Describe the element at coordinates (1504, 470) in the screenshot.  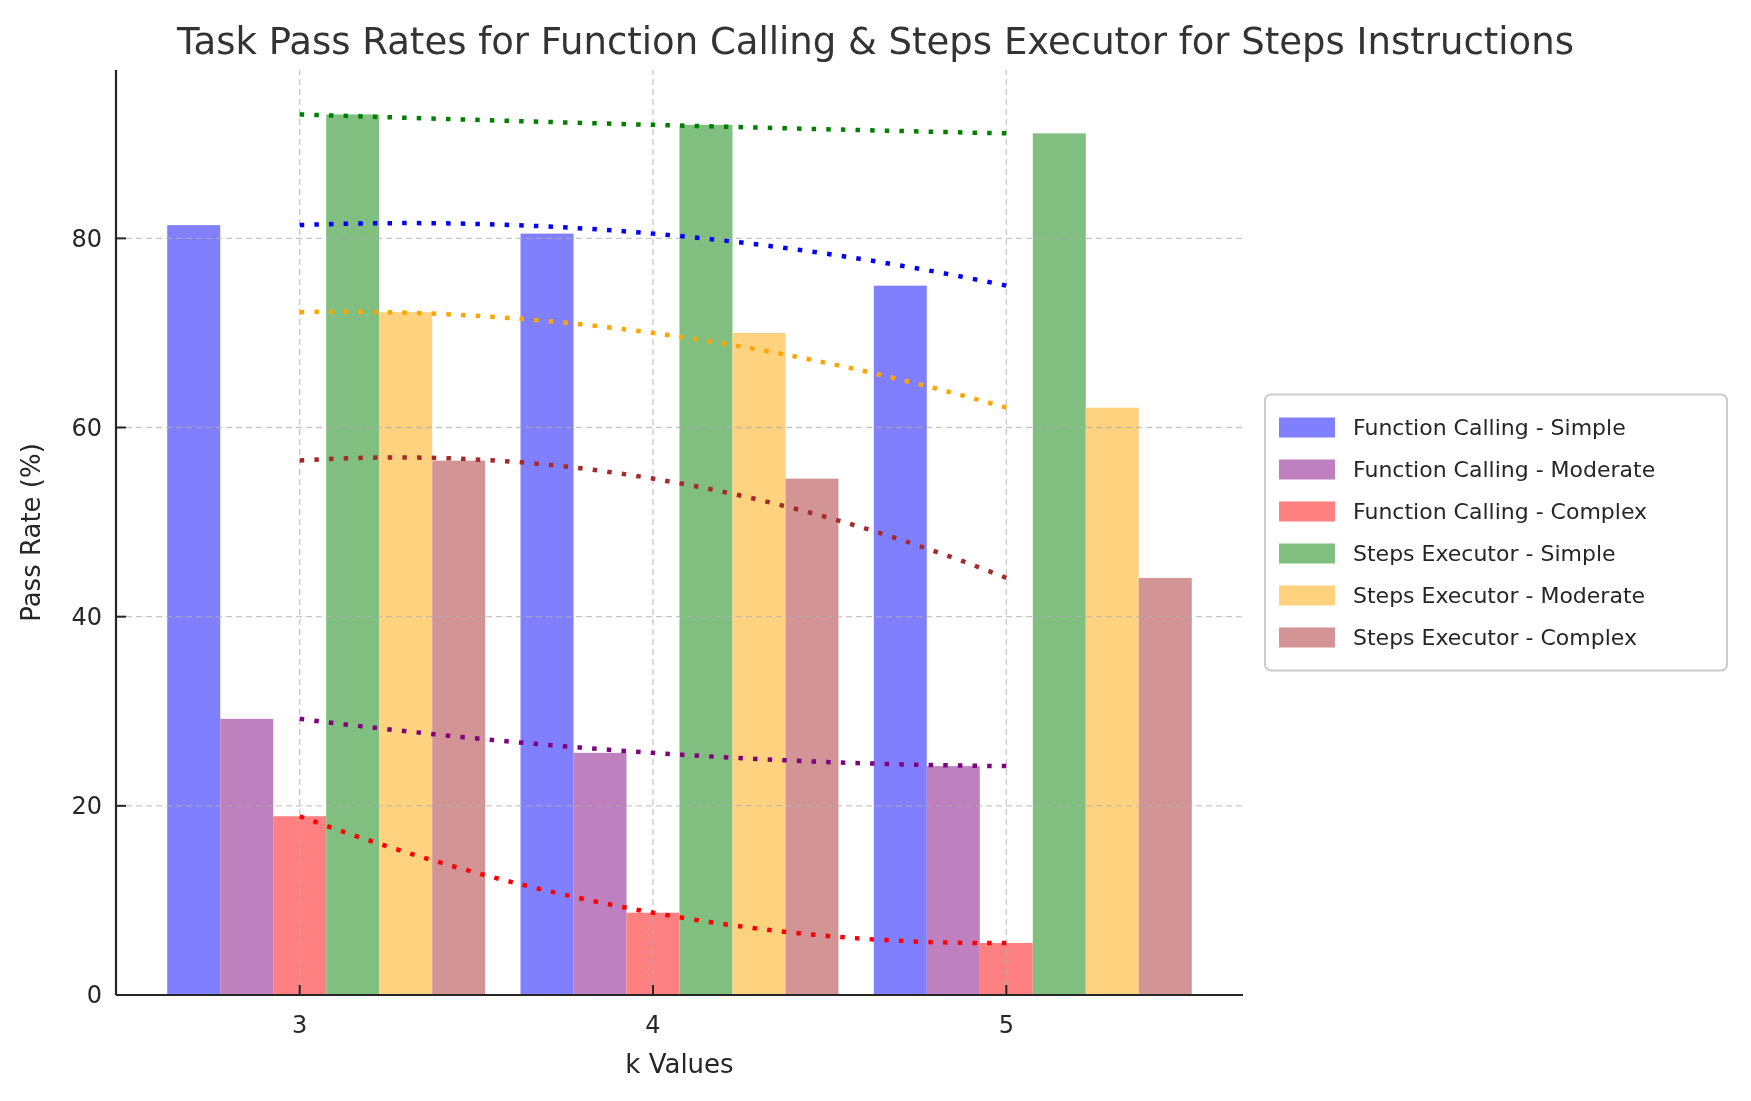
I see `legend-label: Function Calling - Moderate` at that location.